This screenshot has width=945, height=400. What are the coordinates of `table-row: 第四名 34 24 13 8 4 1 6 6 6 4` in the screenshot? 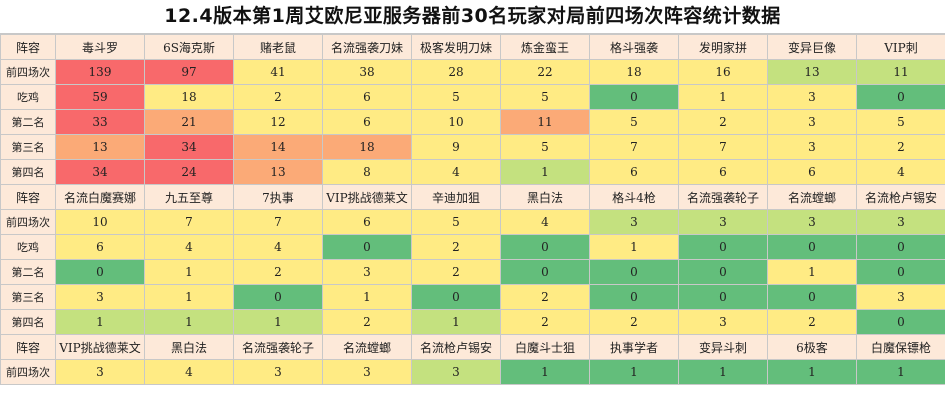 It's located at (472, 172).